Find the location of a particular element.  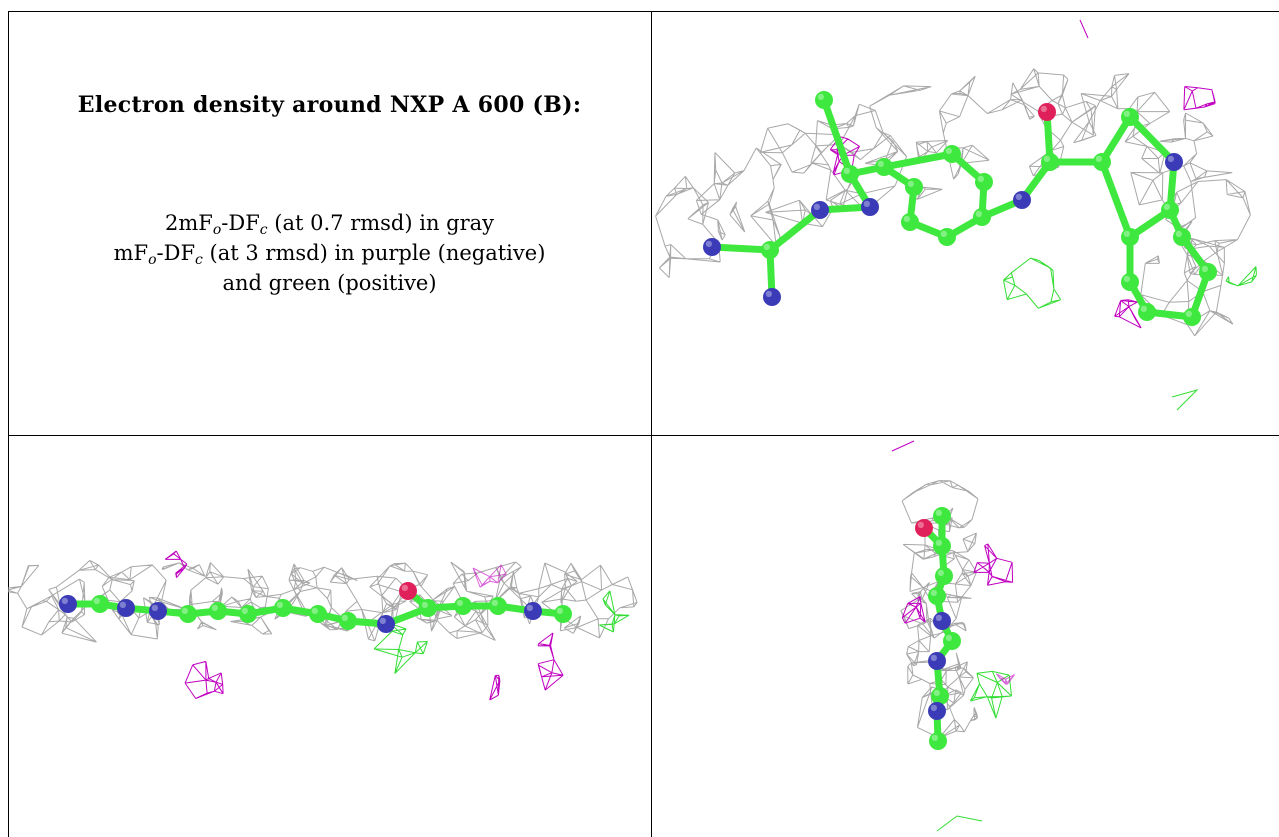

legend-text: (at 3 rmsd) in purple (negative) is located at coordinates (374, 253).